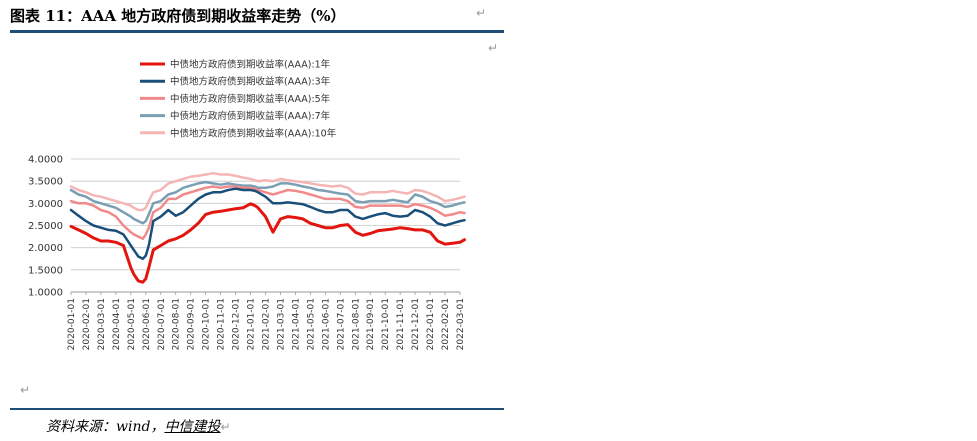  I want to click on x-tick-label: 2021-08-01, so click(356, 324).